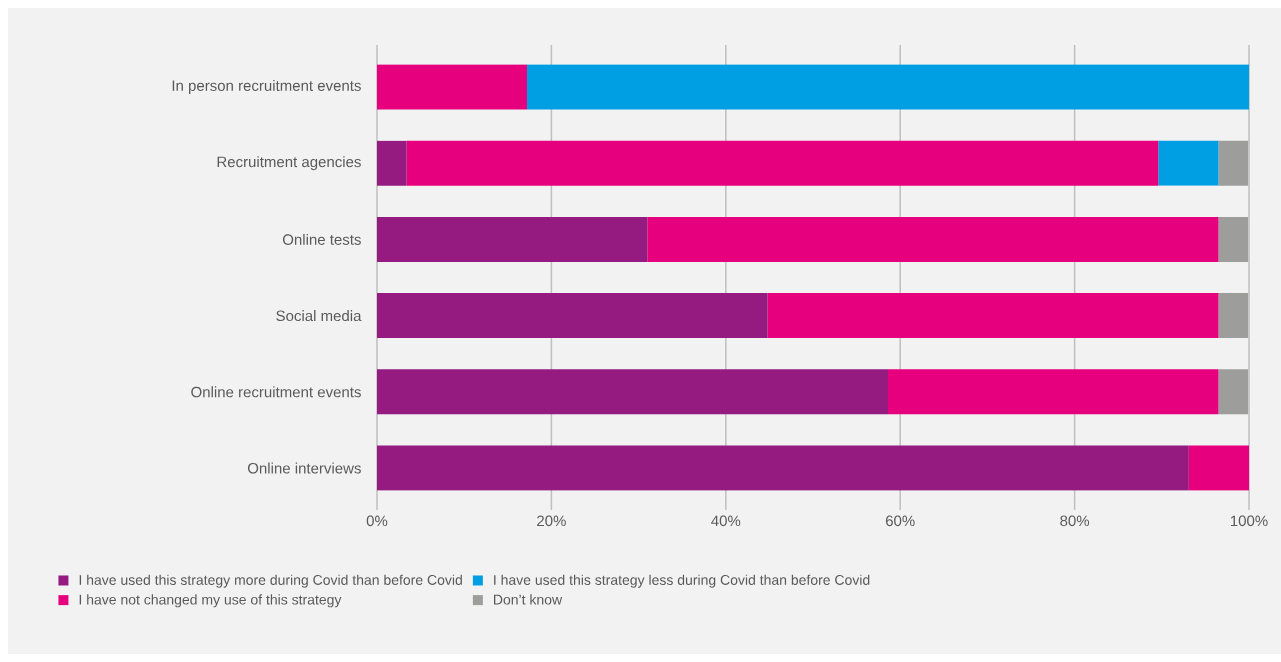 The image size is (1281, 662). What do you see at coordinates (210, 601) in the screenshot?
I see `legend-label: I have not changed my use of this strategy` at bounding box center [210, 601].